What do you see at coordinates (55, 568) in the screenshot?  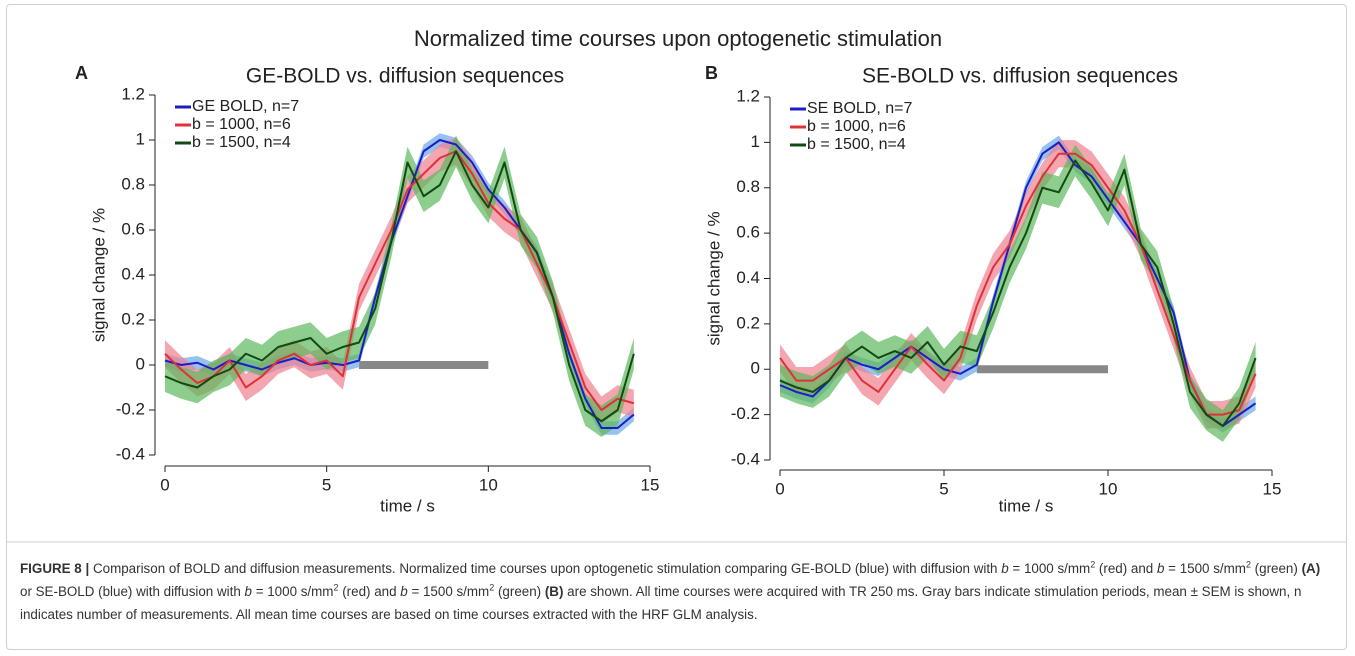 I see `caption-label: FIGURE 8 |` at bounding box center [55, 568].